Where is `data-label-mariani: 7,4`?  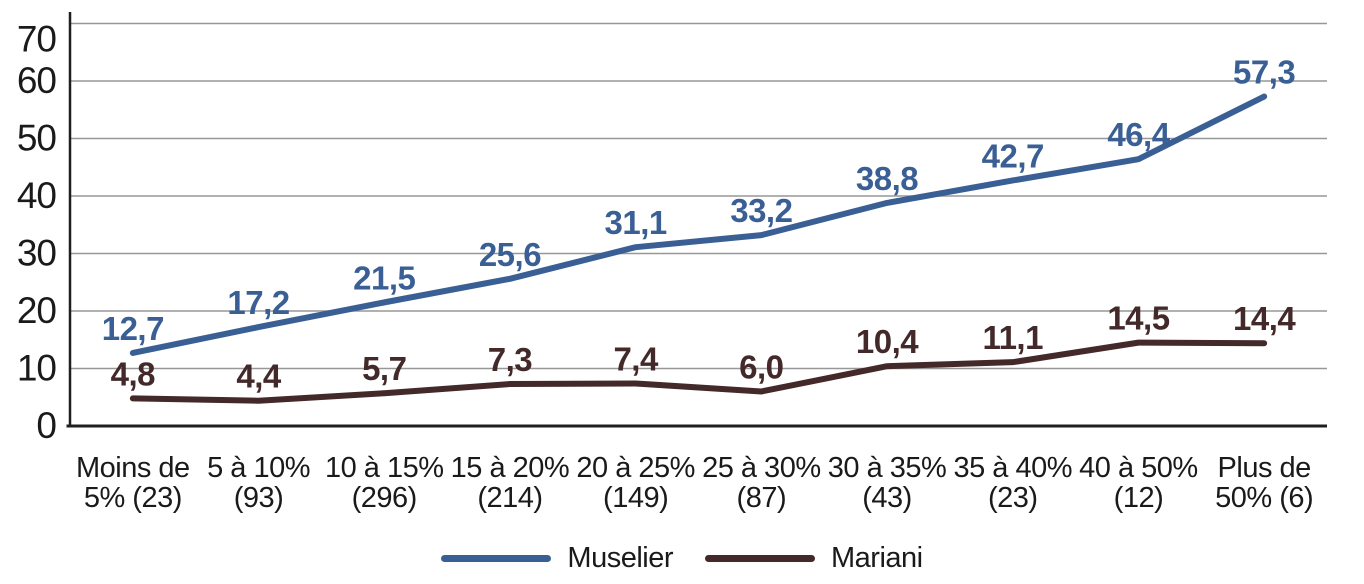 data-label-mariani: 7,4 is located at coordinates (636, 358).